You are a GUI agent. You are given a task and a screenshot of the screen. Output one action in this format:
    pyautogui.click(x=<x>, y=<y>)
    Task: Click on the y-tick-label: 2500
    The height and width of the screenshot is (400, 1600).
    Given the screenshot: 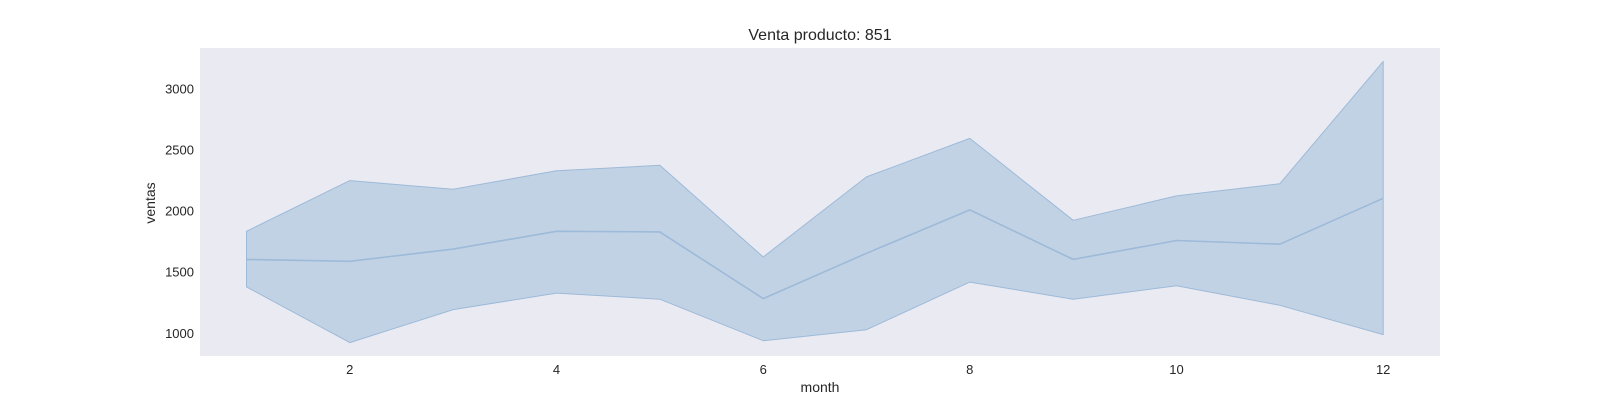 What is the action you would take?
    pyautogui.click(x=179, y=149)
    